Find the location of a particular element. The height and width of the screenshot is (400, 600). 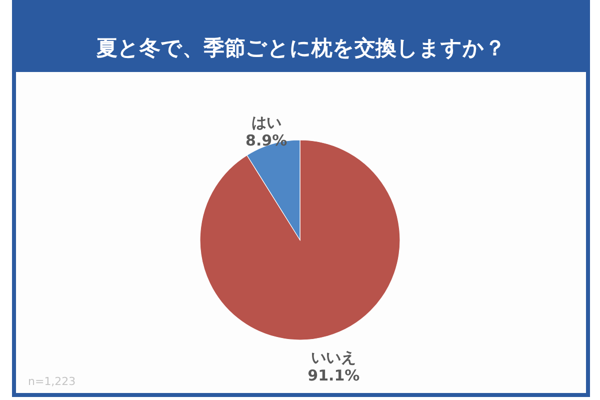

data-label: 91.1% is located at coordinates (334, 375).